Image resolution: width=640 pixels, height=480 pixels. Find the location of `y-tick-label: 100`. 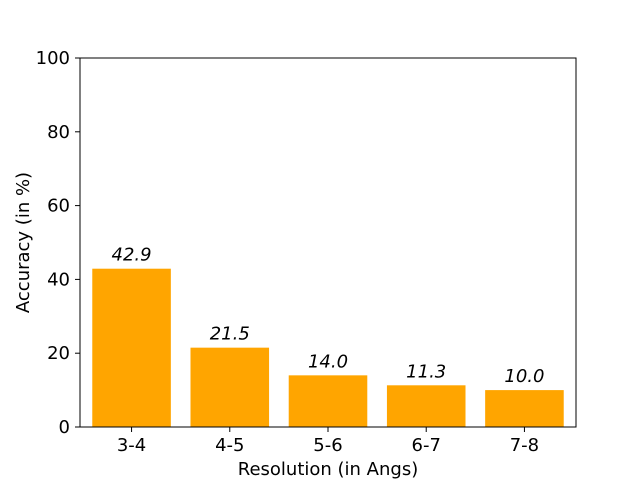

y-tick-label: 100 is located at coordinates (53, 58).